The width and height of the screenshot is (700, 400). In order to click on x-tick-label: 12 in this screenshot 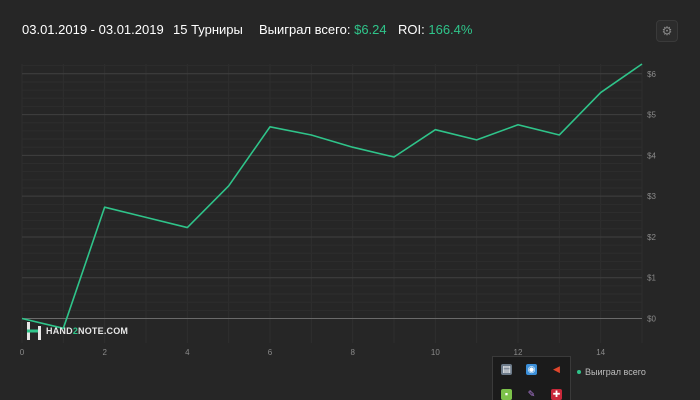, I will do `click(518, 352)`.